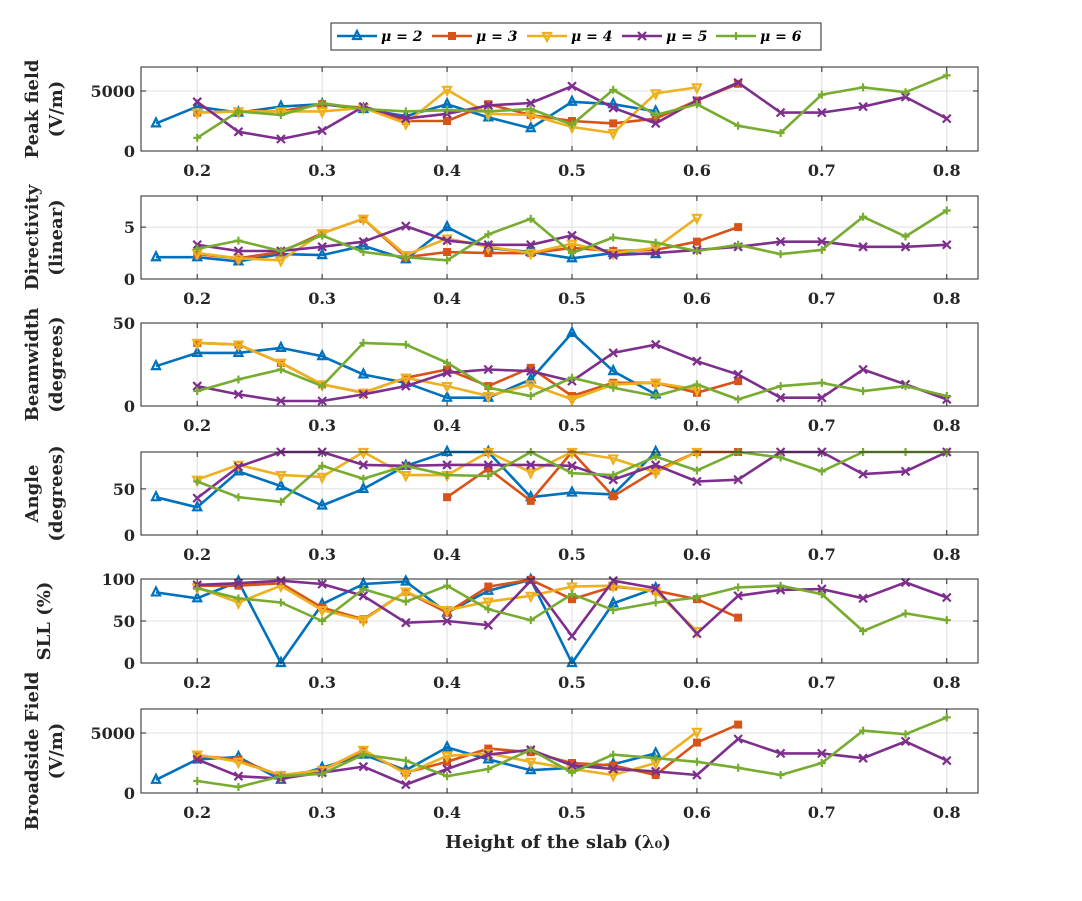  What do you see at coordinates (197, 170) in the screenshot?
I see `x-tick-label: 0.2` at bounding box center [197, 170].